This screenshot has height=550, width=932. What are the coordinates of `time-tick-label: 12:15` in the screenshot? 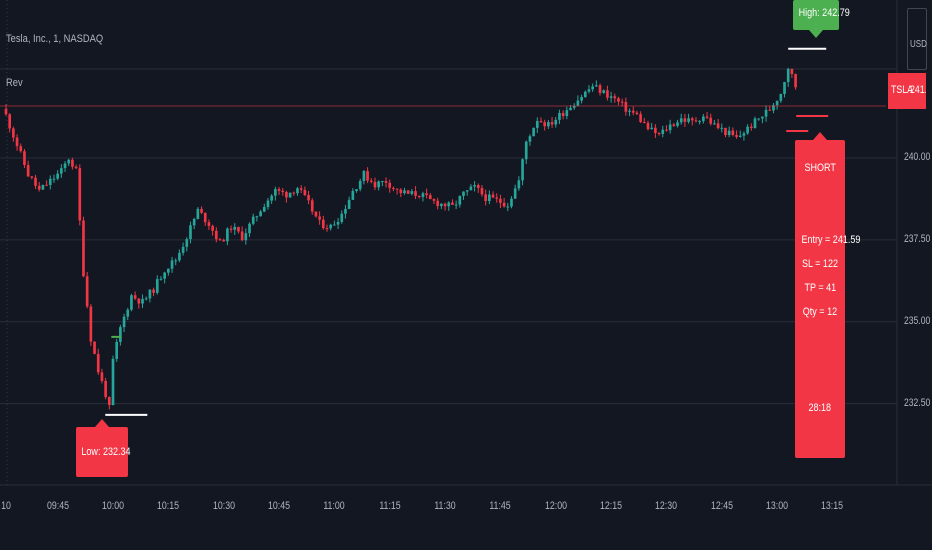 It's located at (611, 506).